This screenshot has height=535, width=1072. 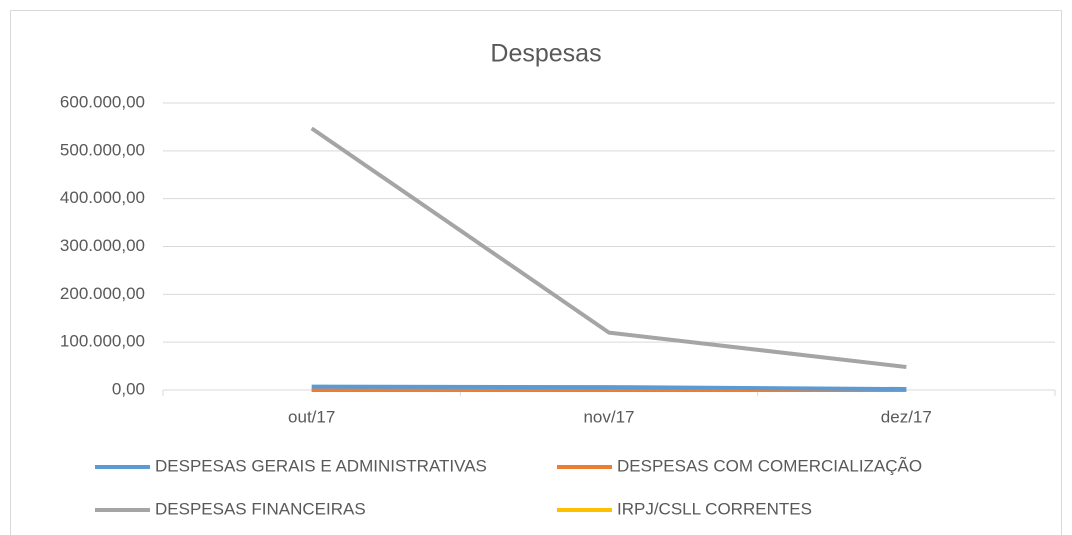 I want to click on x-tick-label: out/17, so click(x=311, y=416).